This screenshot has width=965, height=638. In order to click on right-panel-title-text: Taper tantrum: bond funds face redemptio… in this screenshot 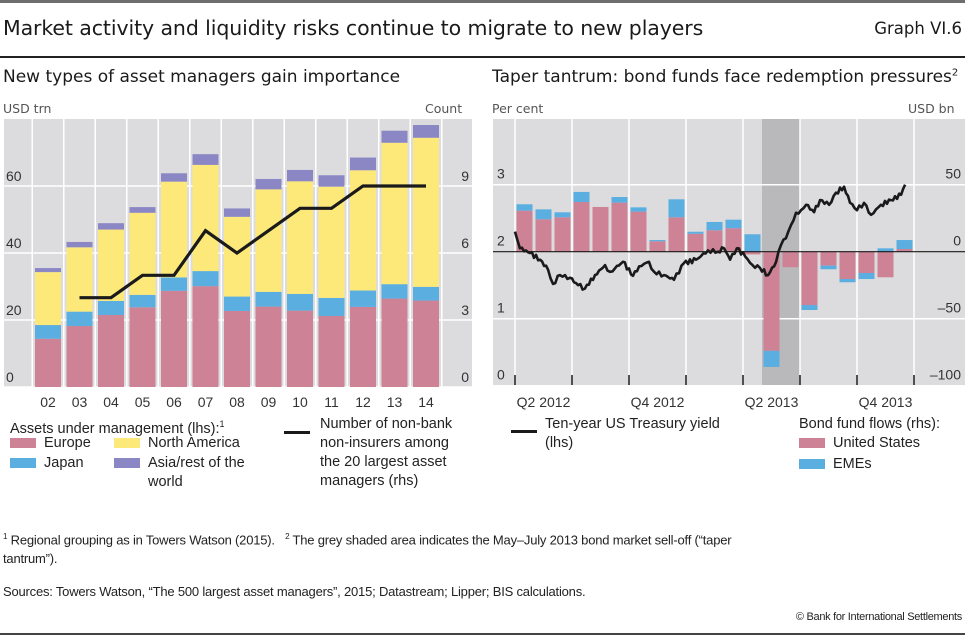, I will do `click(722, 77)`.